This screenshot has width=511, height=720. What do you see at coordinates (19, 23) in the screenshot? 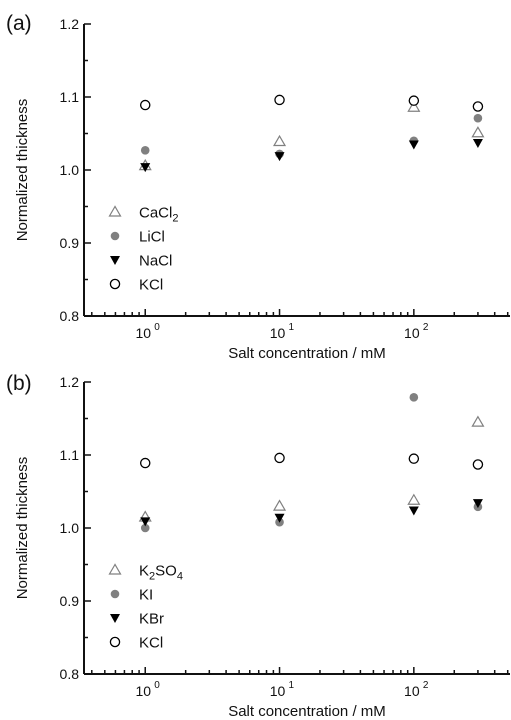
I see `panel-label: (a)` at bounding box center [19, 23].